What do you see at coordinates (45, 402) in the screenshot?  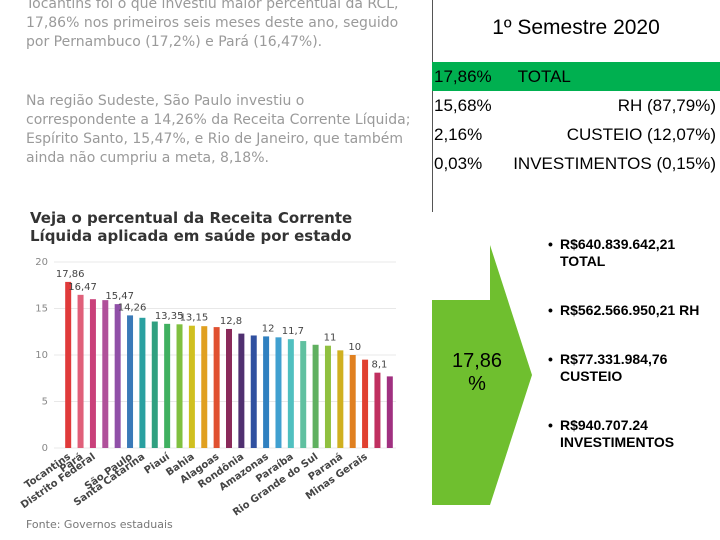 I see `y-tick-label: 5` at bounding box center [45, 402].